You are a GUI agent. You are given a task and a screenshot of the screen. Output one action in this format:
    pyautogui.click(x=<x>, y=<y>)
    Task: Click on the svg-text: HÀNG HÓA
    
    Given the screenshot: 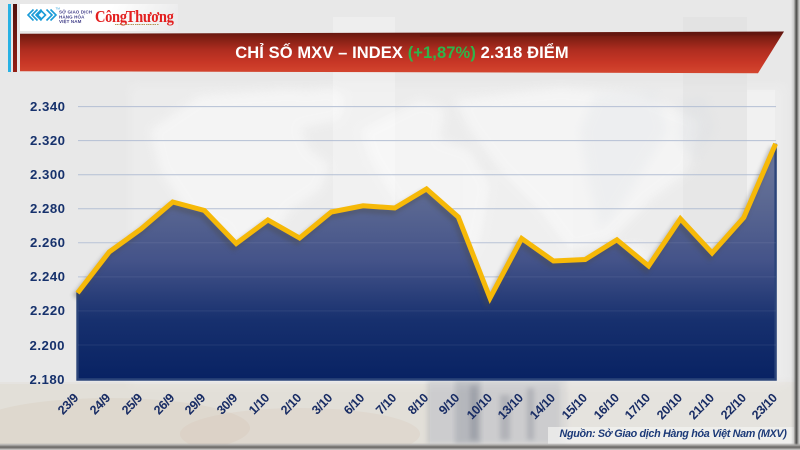 What is the action you would take?
    pyautogui.click(x=72, y=15)
    